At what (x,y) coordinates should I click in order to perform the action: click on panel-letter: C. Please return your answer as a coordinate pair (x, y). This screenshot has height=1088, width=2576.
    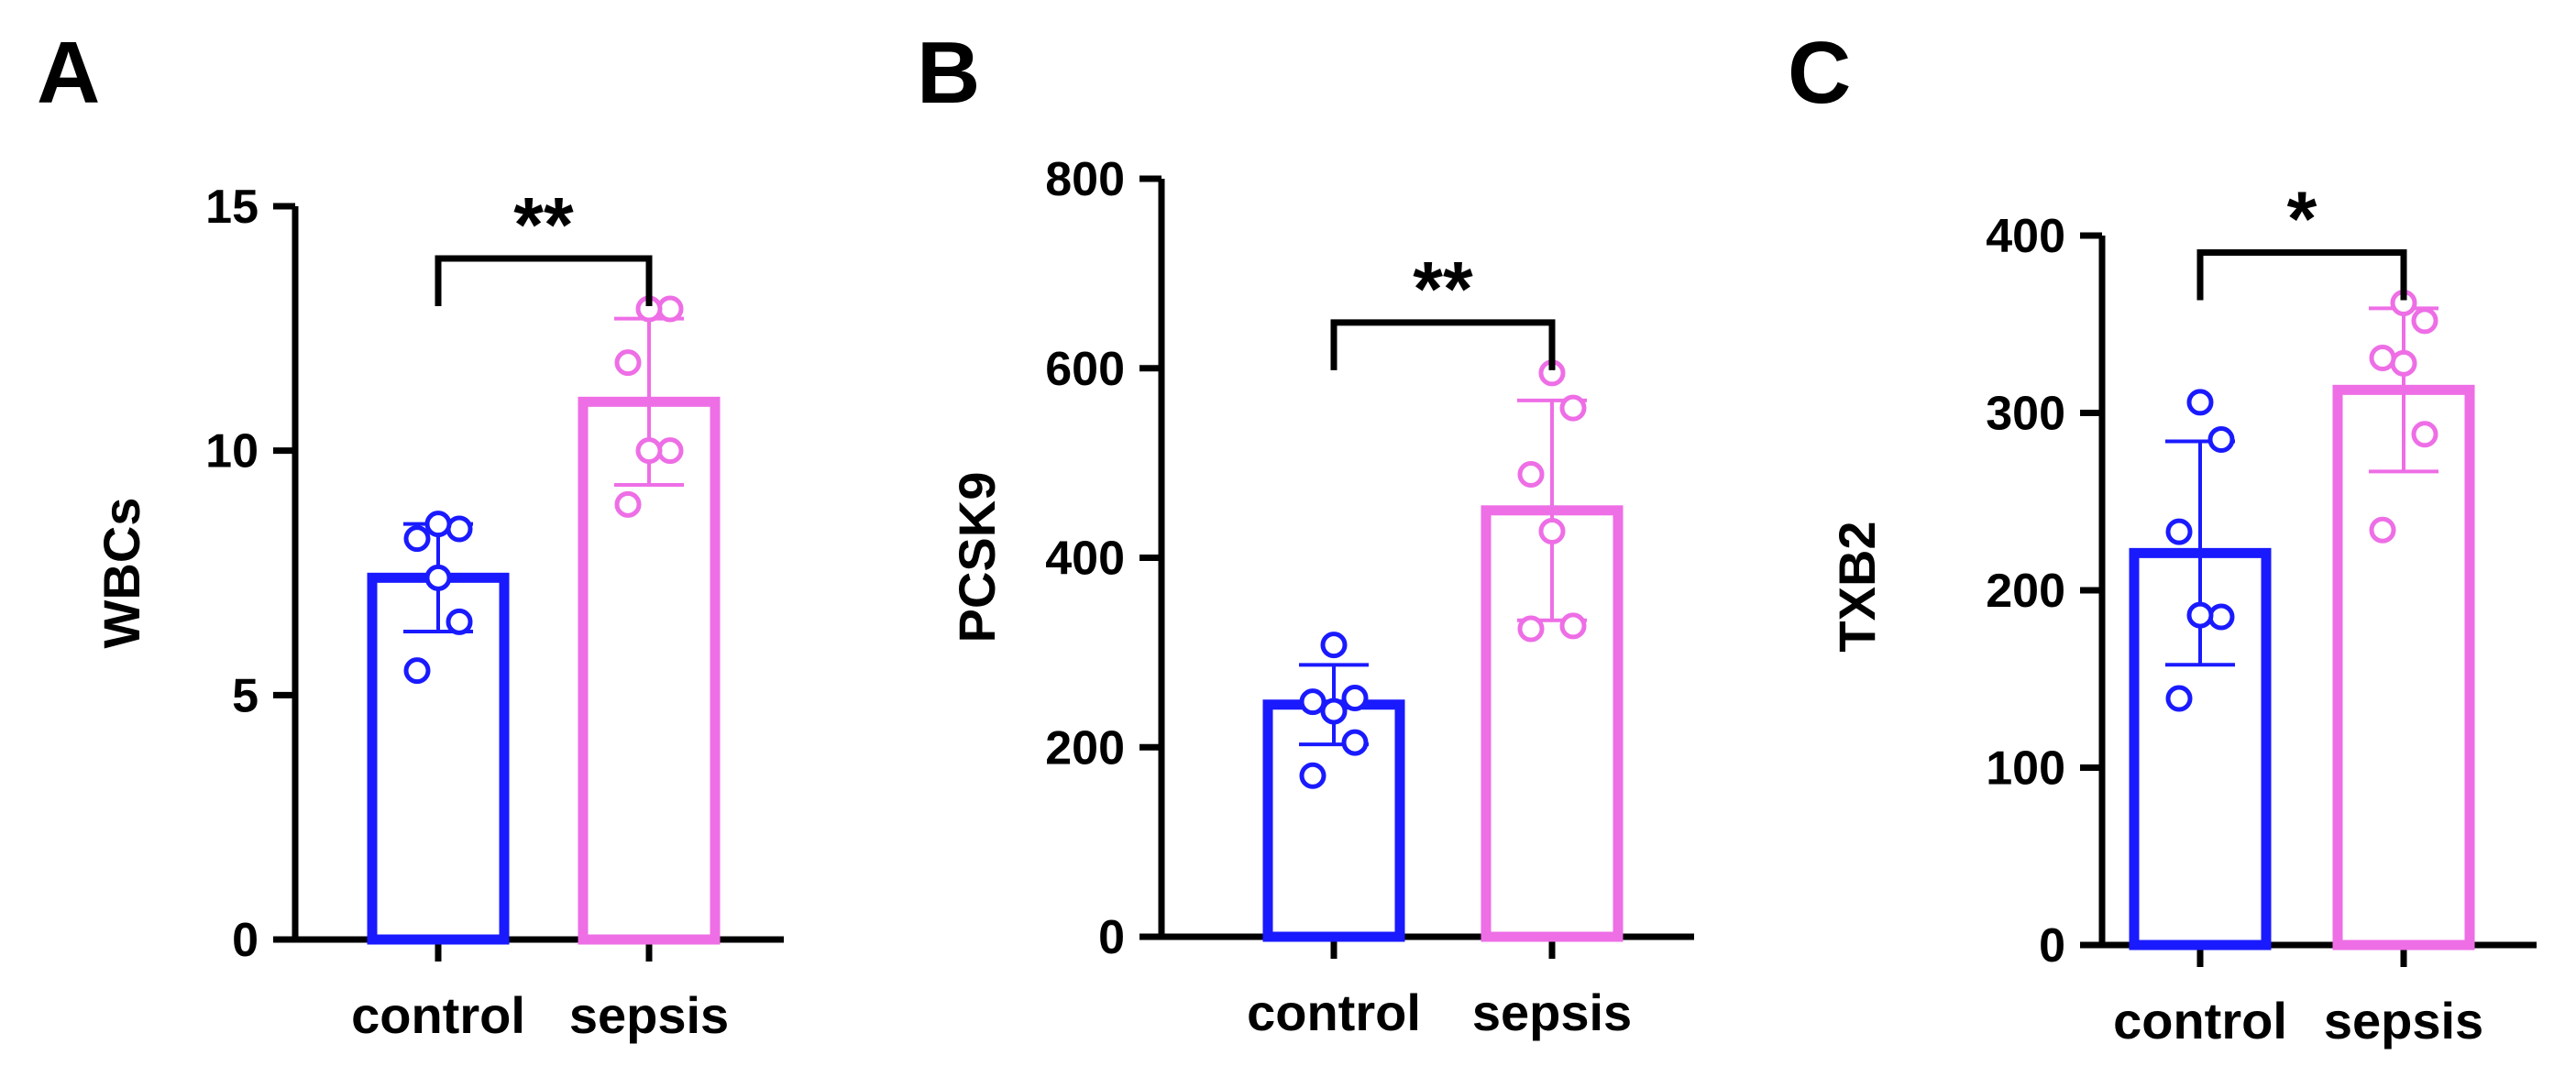
    Looking at the image, I should click on (1820, 73).